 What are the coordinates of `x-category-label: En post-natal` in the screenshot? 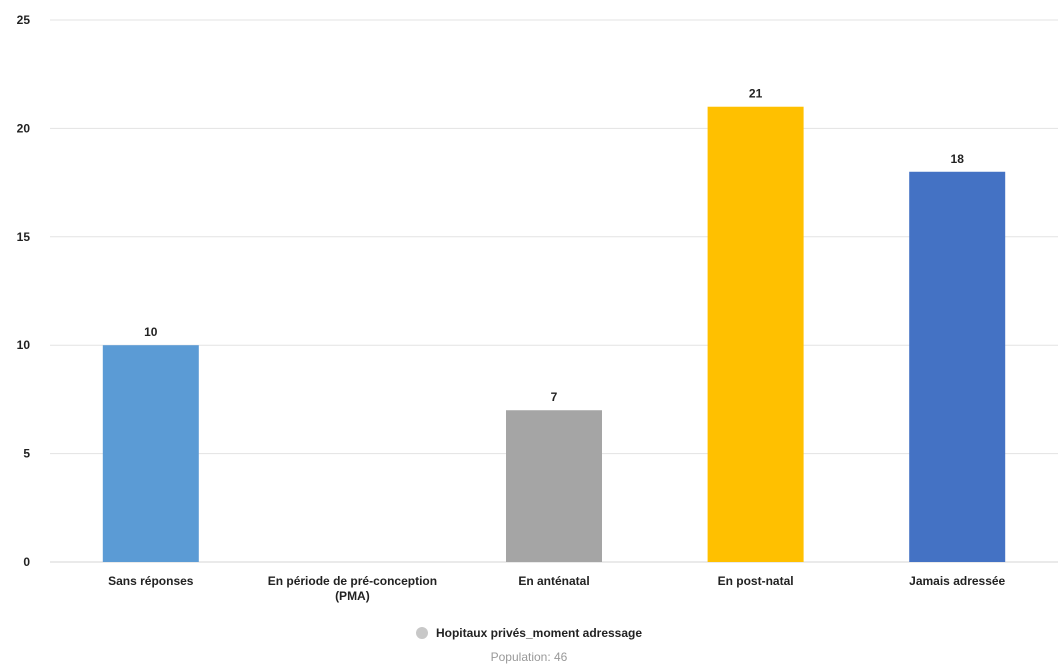 It's located at (756, 581).